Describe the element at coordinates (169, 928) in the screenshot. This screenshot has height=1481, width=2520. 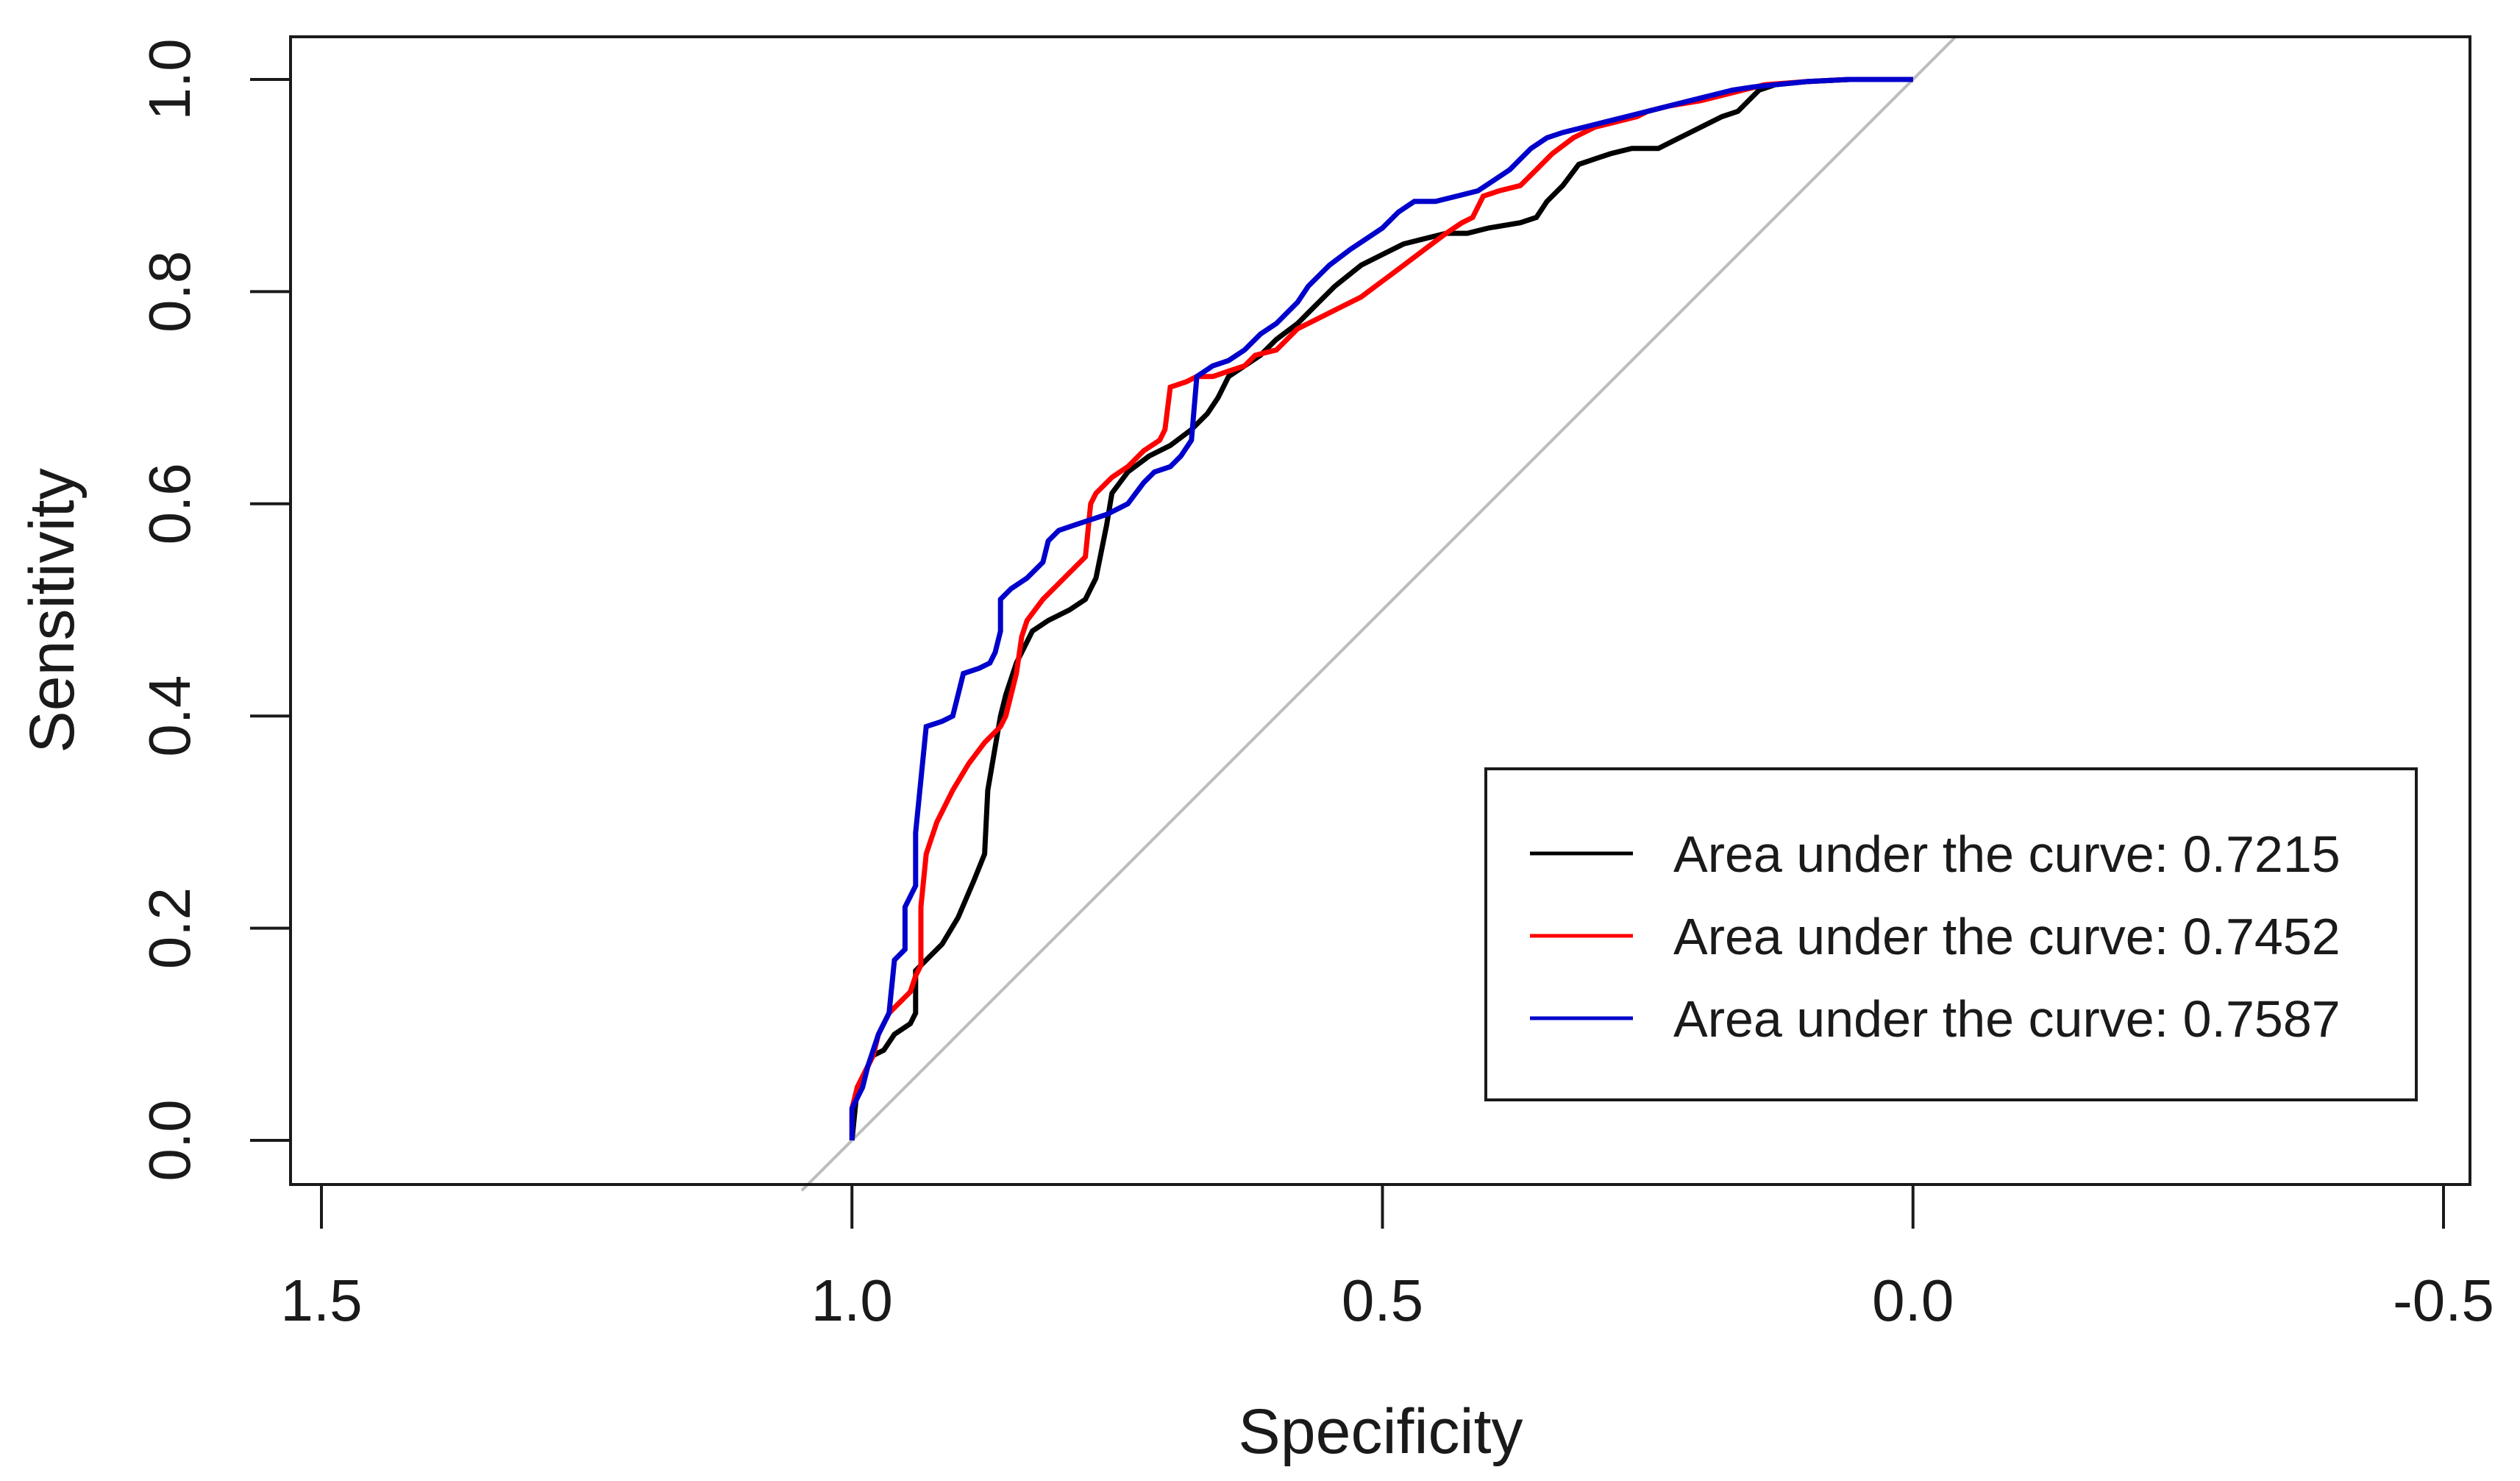
I see `y-tick-label: 0.2` at that location.